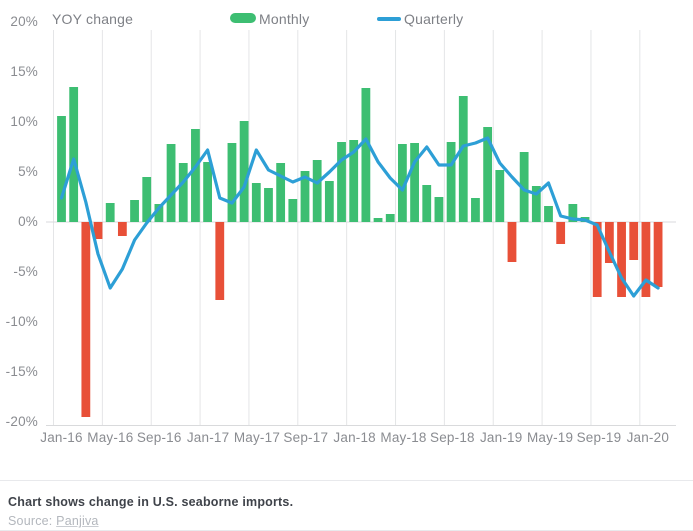  I want to click on y-tick-label: 0%, so click(28, 221).